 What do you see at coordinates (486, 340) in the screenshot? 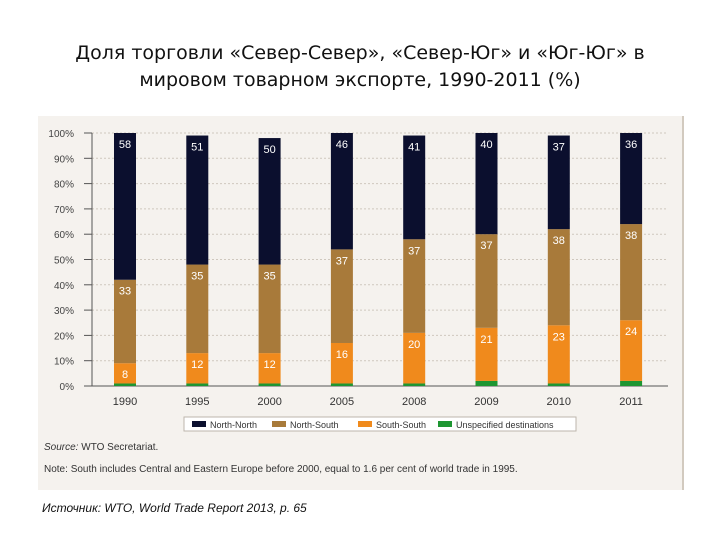
I see `data-label: 21` at bounding box center [486, 340].